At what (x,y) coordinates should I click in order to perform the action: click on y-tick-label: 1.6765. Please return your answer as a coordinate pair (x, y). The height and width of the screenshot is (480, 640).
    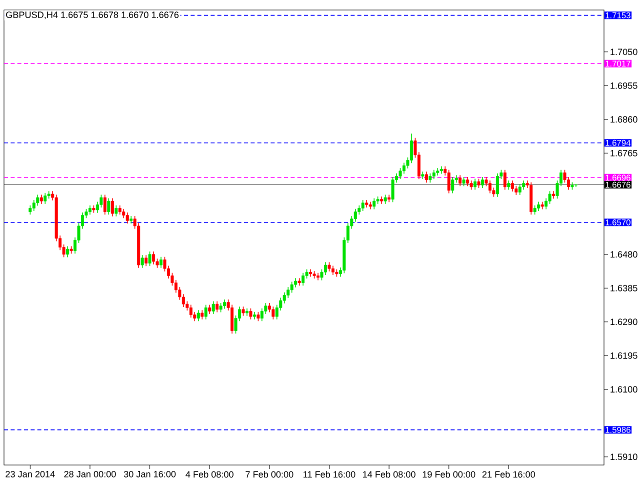
    Looking at the image, I should click on (624, 153).